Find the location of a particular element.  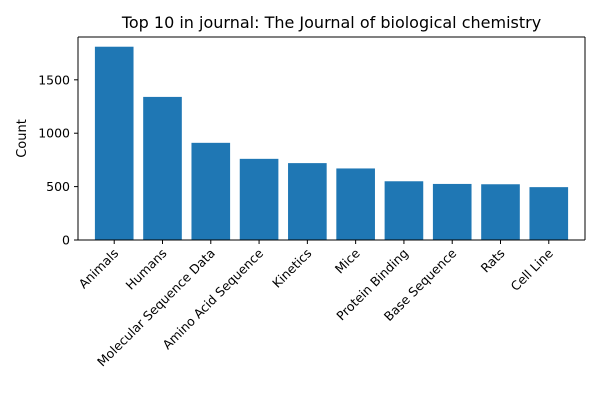

x-tick-label: Animals is located at coordinates (99, 269).